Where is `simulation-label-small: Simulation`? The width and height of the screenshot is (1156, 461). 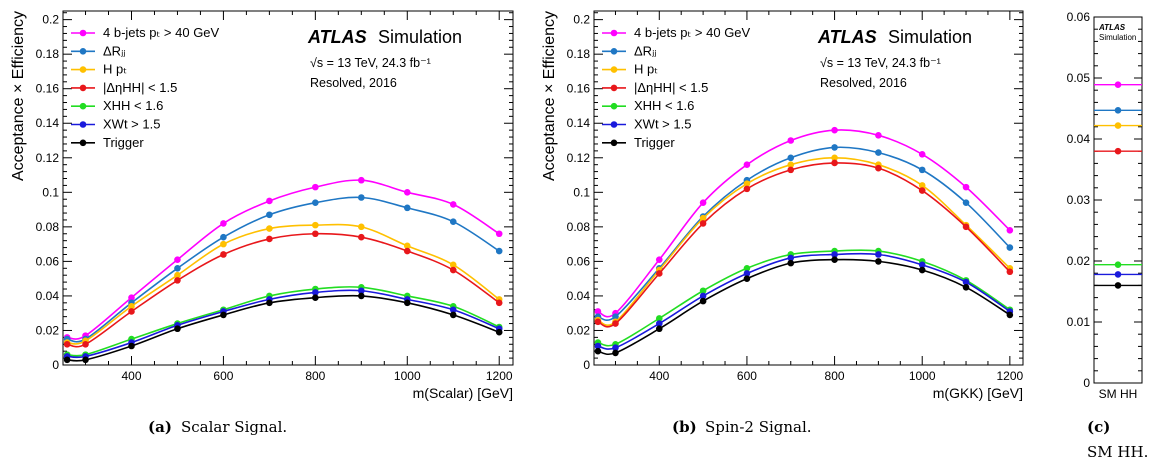
simulation-label-small: Simulation is located at coordinates (1117, 37).